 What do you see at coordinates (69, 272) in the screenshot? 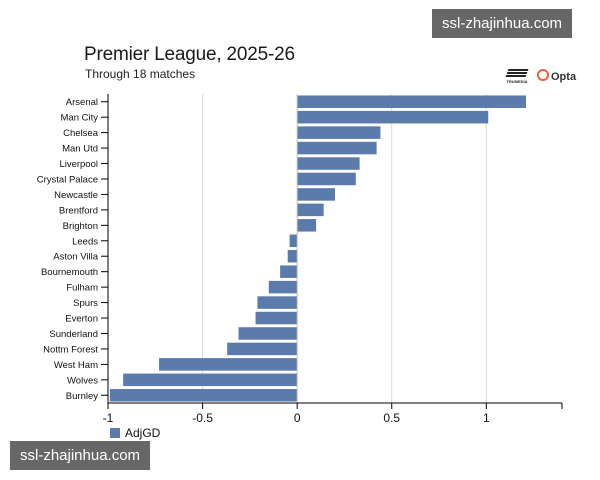
I see `ytick-label-11: Bournemouth` at bounding box center [69, 272].